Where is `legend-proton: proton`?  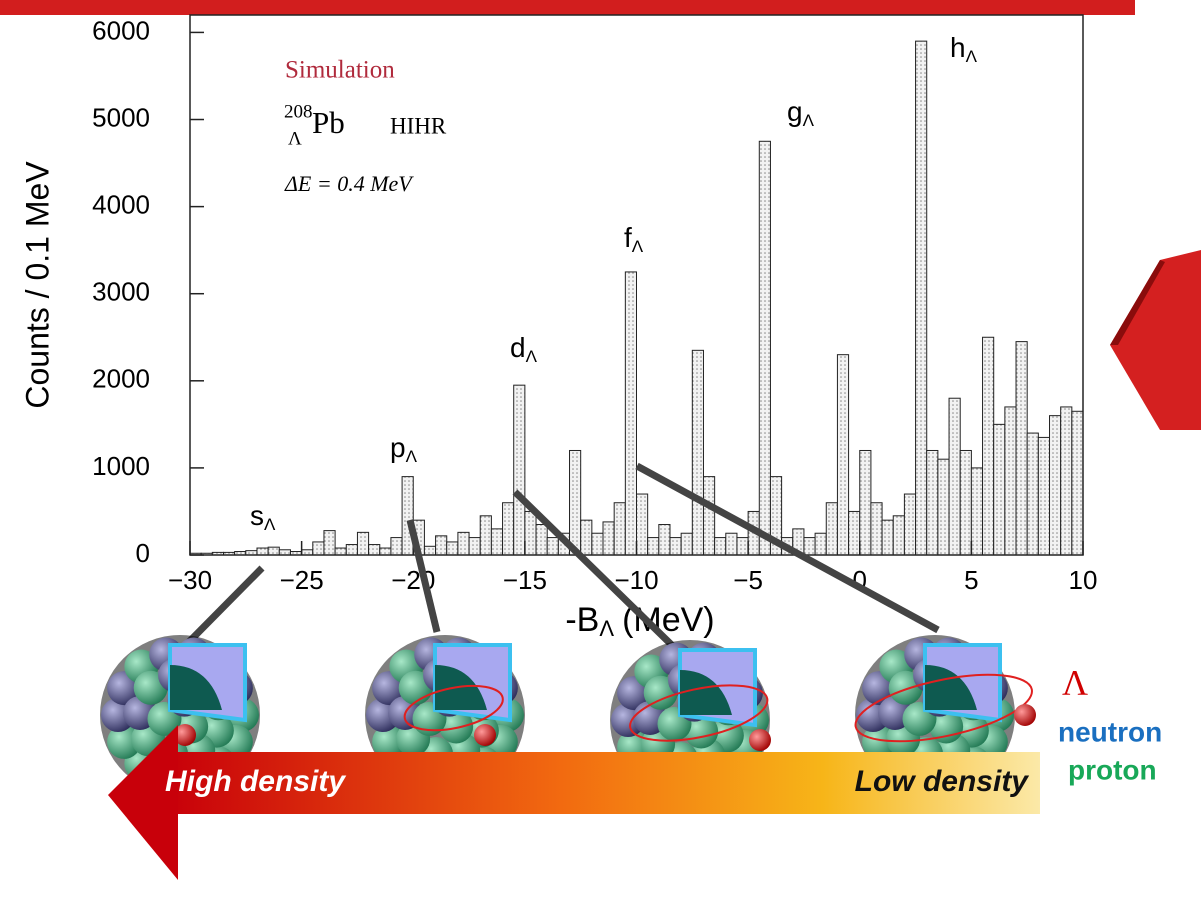
legend-proton: proton is located at coordinates (1112, 769).